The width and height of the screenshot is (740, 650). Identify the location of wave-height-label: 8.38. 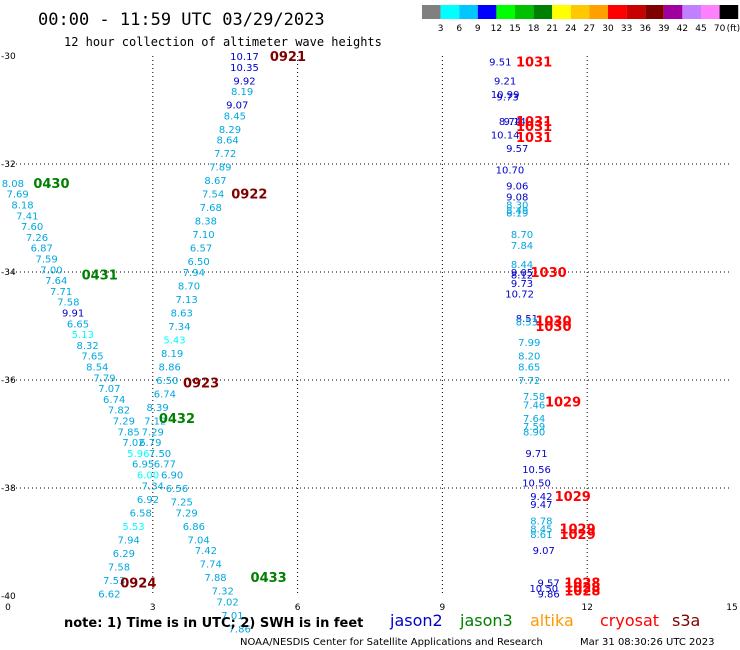
(206, 222).